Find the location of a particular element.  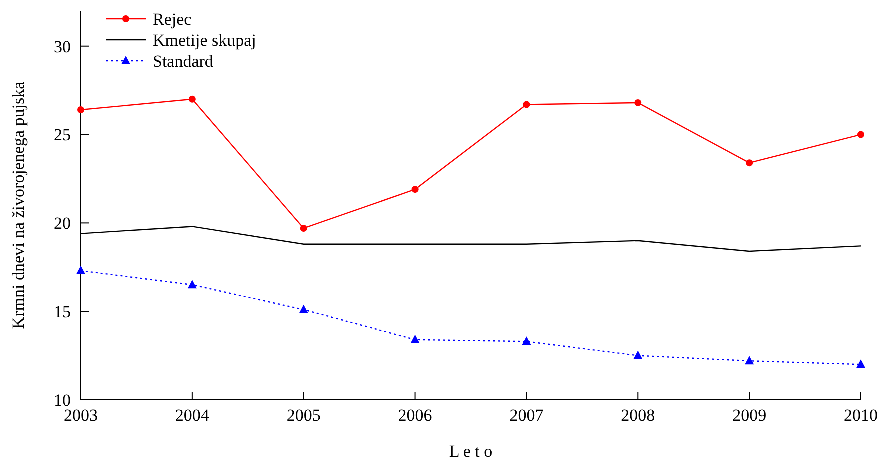

y-axis-title: Krmni dnevi na živorojenega pujska is located at coordinates (18, 205).